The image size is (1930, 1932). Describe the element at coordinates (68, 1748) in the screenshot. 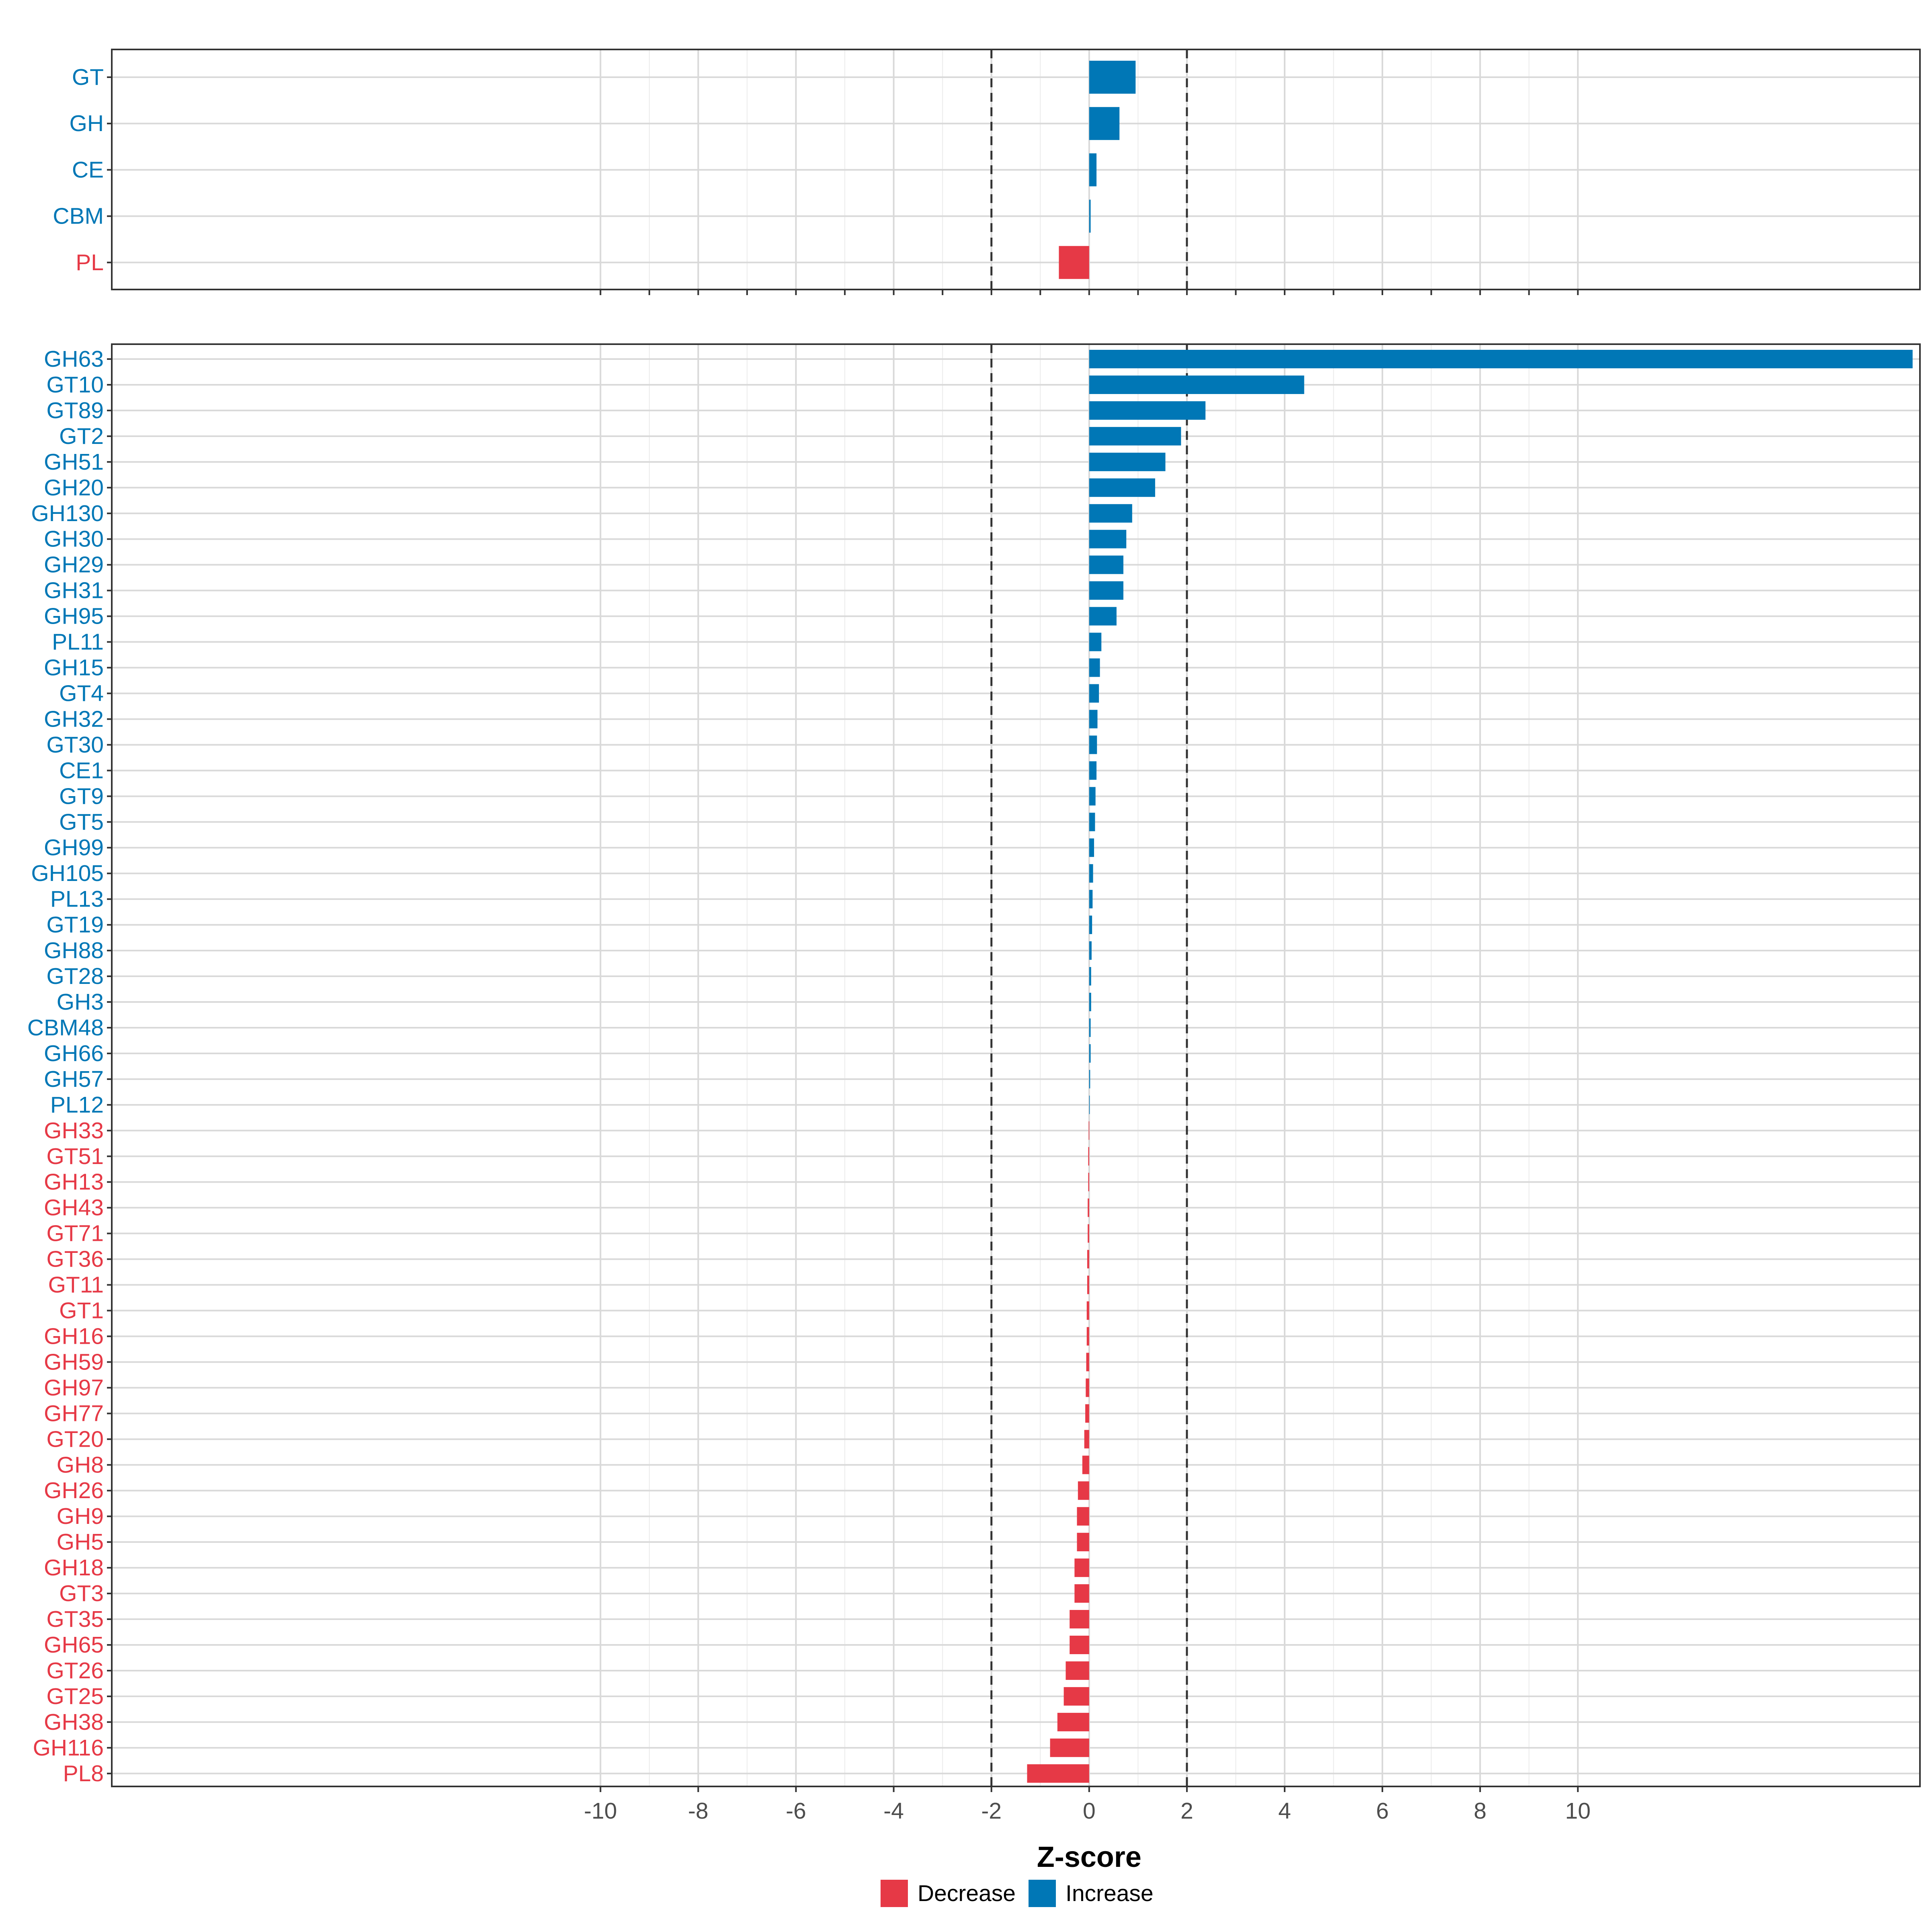

I see `category-label-gh116: GH116` at that location.